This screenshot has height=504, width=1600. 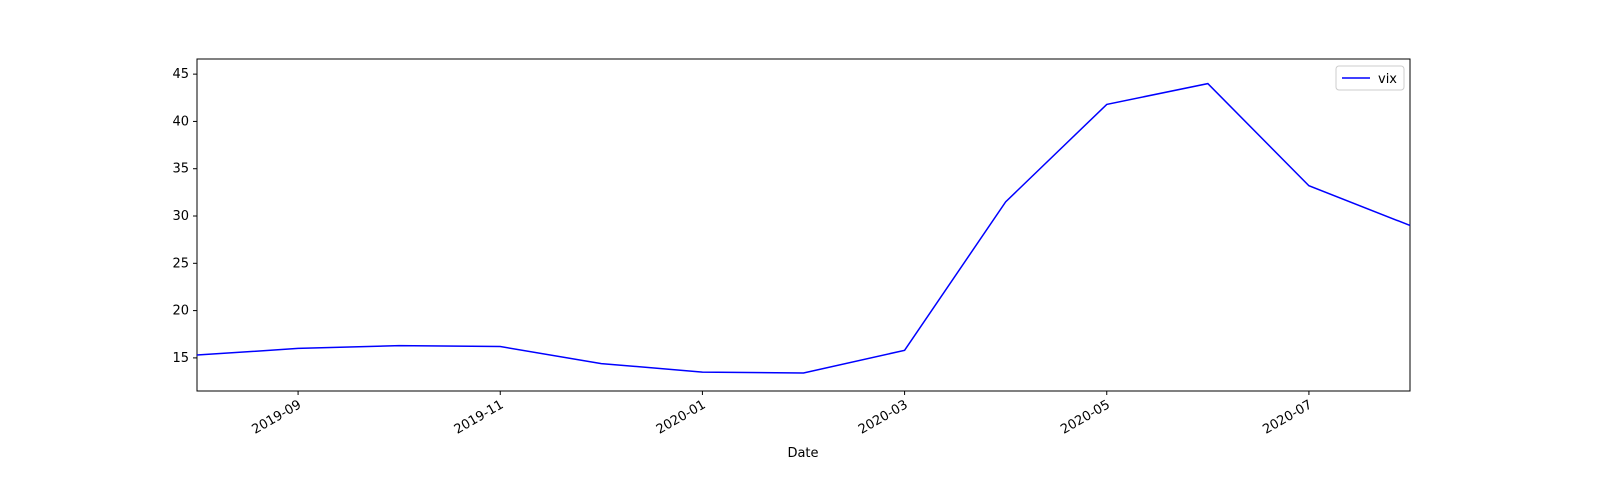 What do you see at coordinates (883, 417) in the screenshot?
I see `x-tick-label: 2020-03` at bounding box center [883, 417].